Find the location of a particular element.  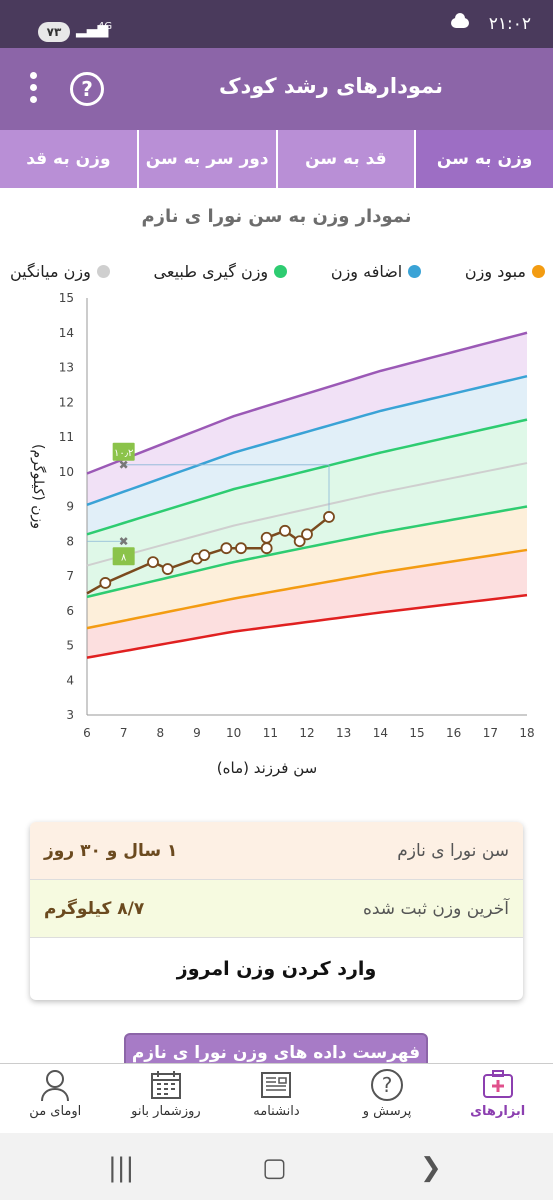

page-title: نمودارهای رشد کودک is located at coordinates (330, 86).